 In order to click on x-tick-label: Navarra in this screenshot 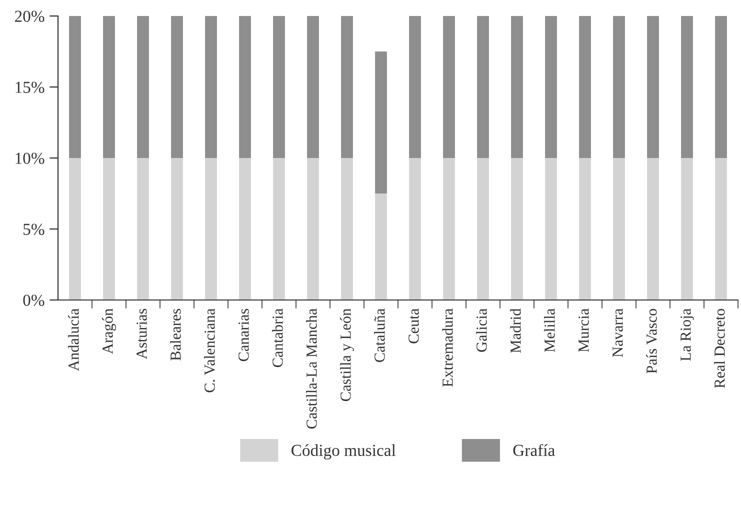, I will do `click(617, 333)`.